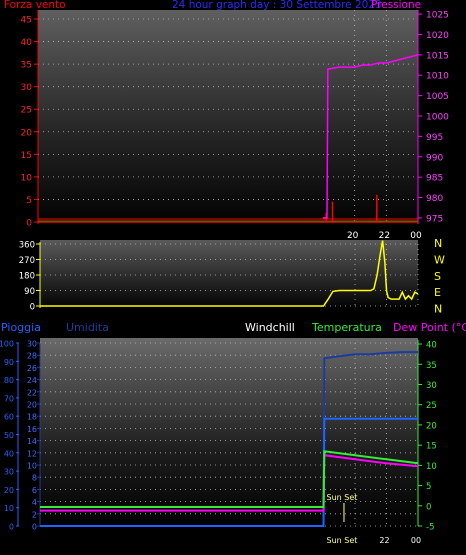 This screenshot has width=466, height=555. Describe the element at coordinates (9, 508) in the screenshot. I see `rain-tick-label: 10` at that location.